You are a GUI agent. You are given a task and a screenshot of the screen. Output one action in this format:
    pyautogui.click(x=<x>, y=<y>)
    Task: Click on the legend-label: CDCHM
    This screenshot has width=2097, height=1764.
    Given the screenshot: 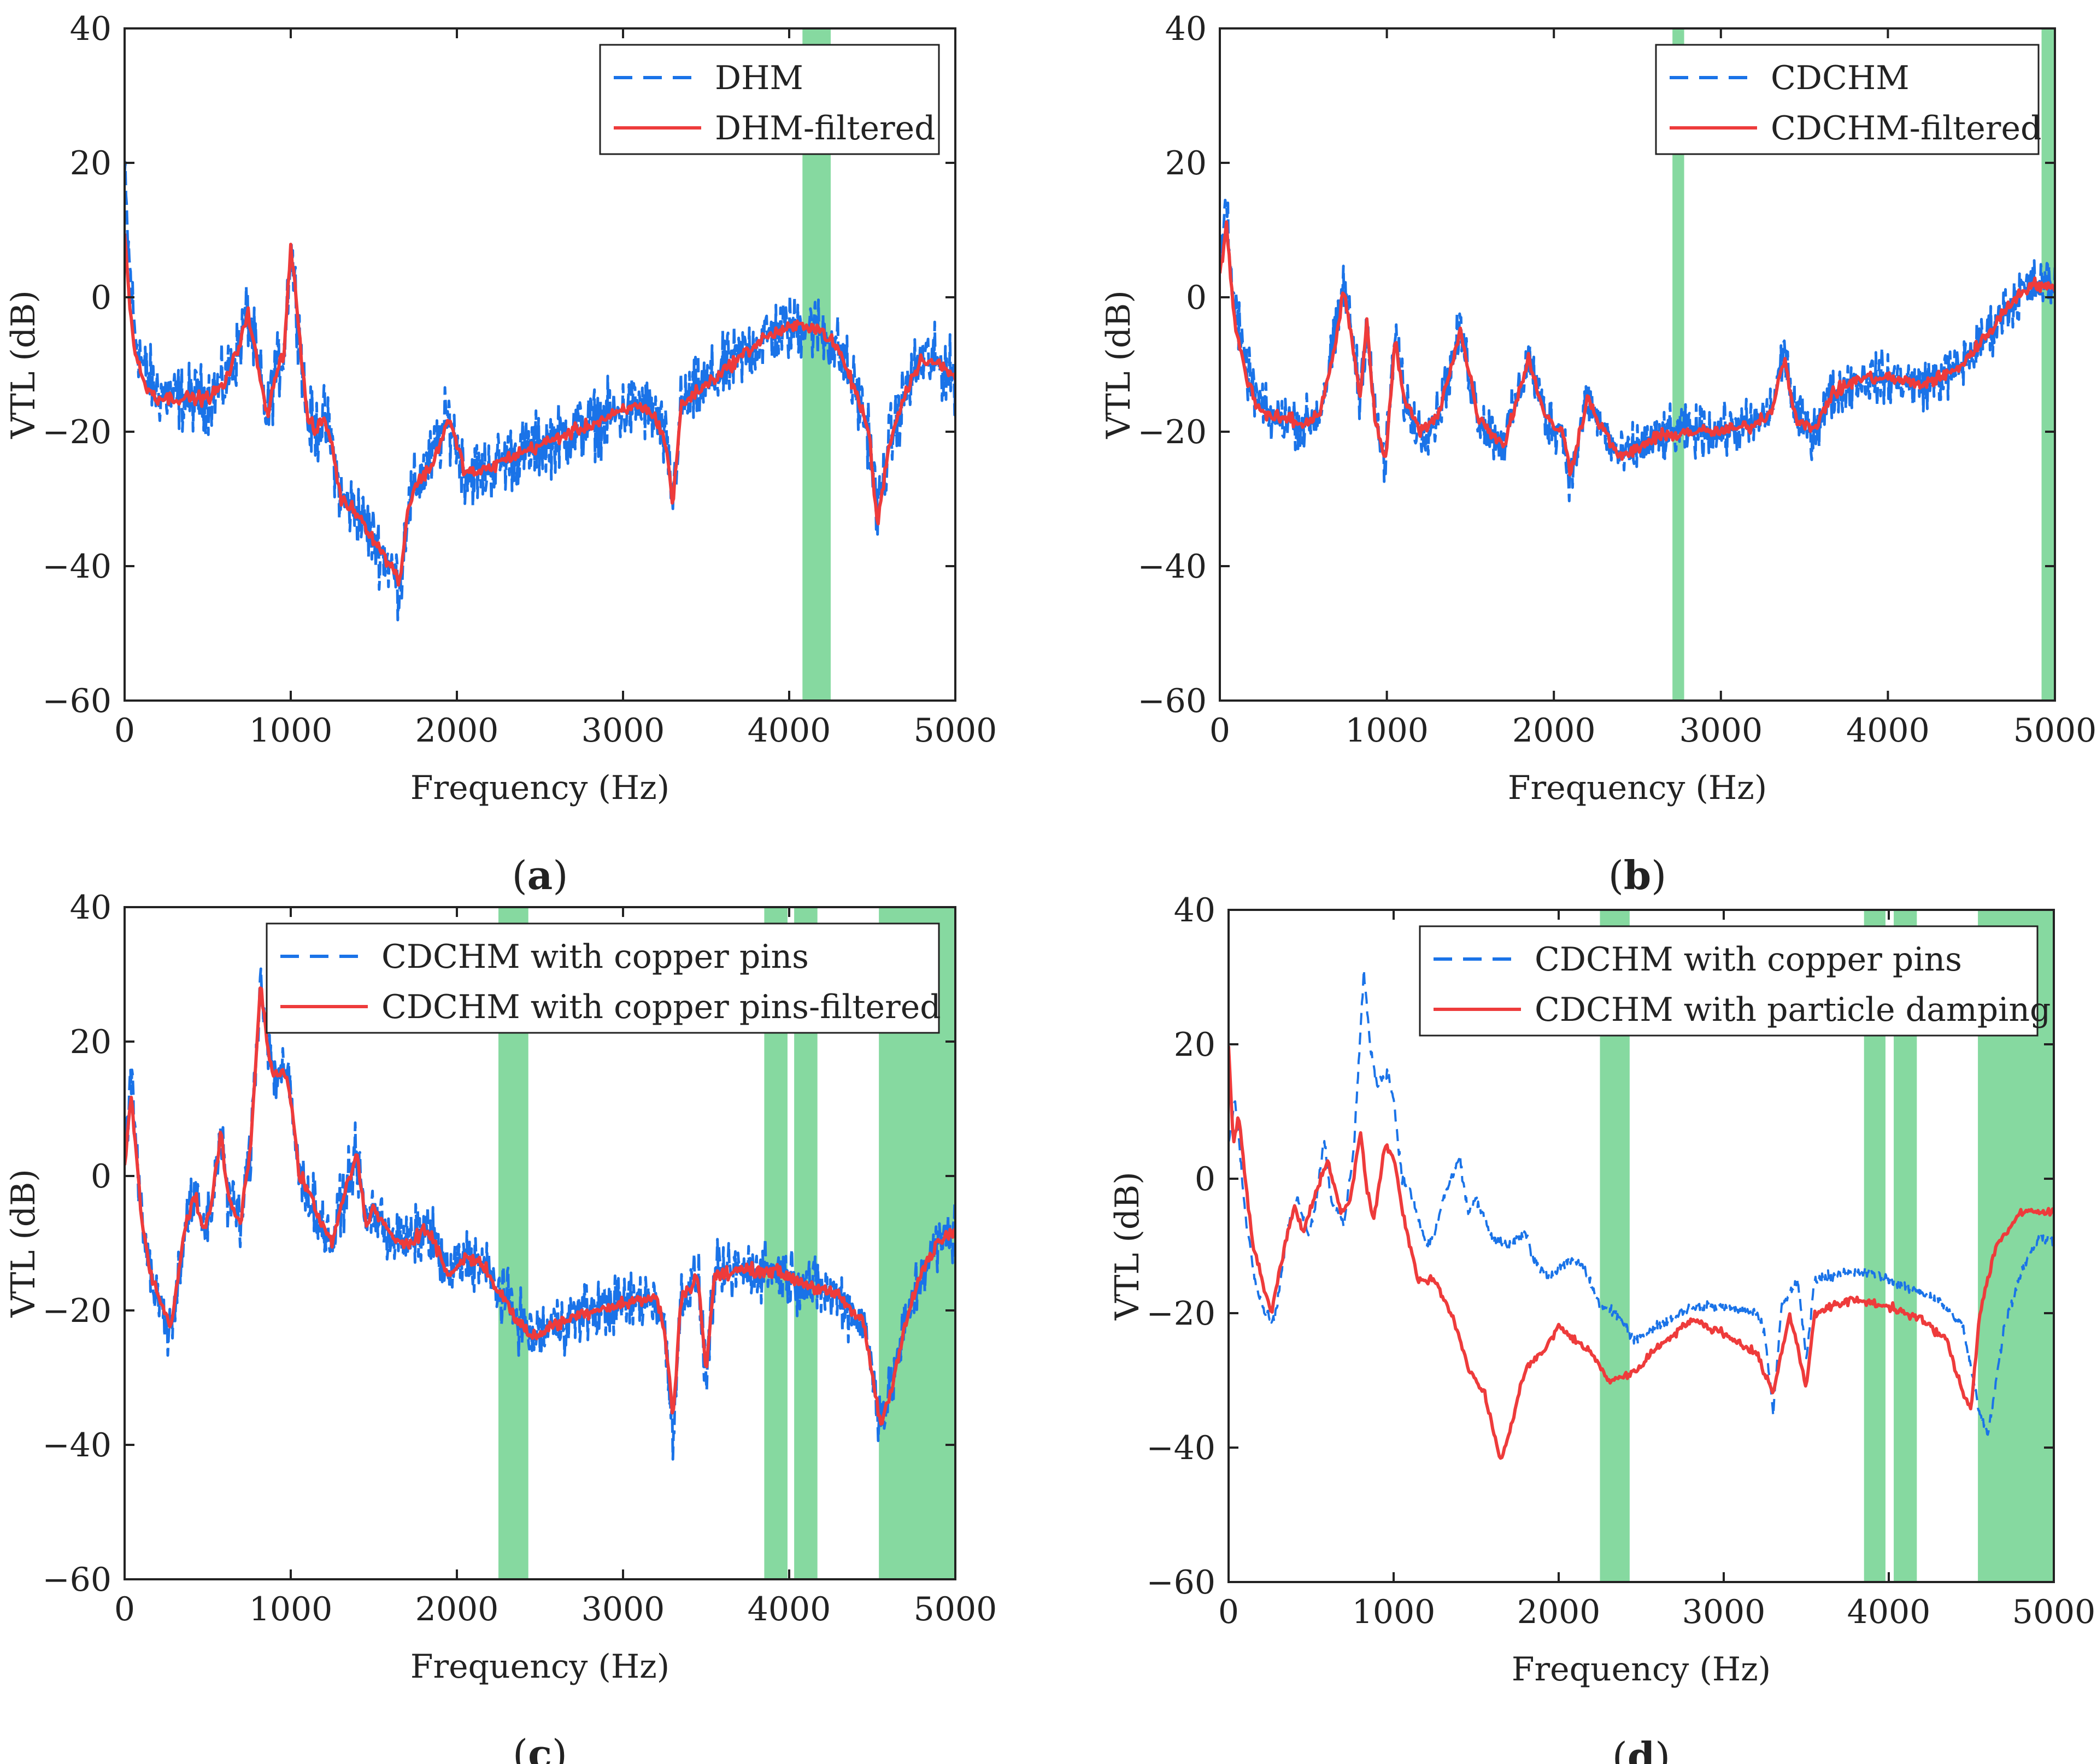 What is the action you would take?
    pyautogui.click(x=1840, y=78)
    